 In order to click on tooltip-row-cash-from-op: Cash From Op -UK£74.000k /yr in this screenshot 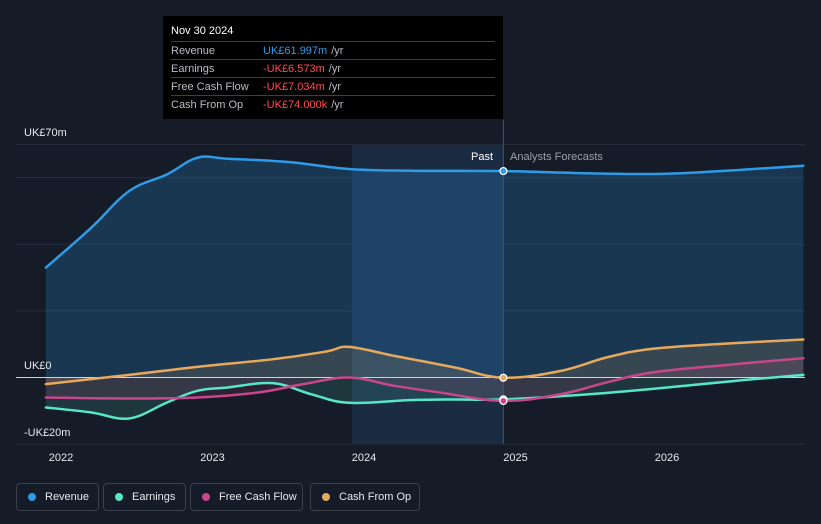, I will do `click(333, 104)`.